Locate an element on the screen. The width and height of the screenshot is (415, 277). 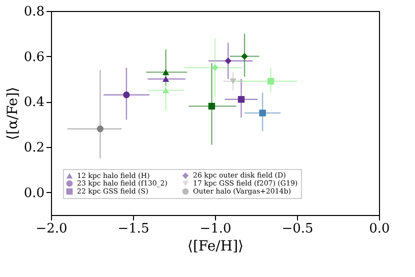
y-tick-label: 0.4 is located at coordinates (34, 102).